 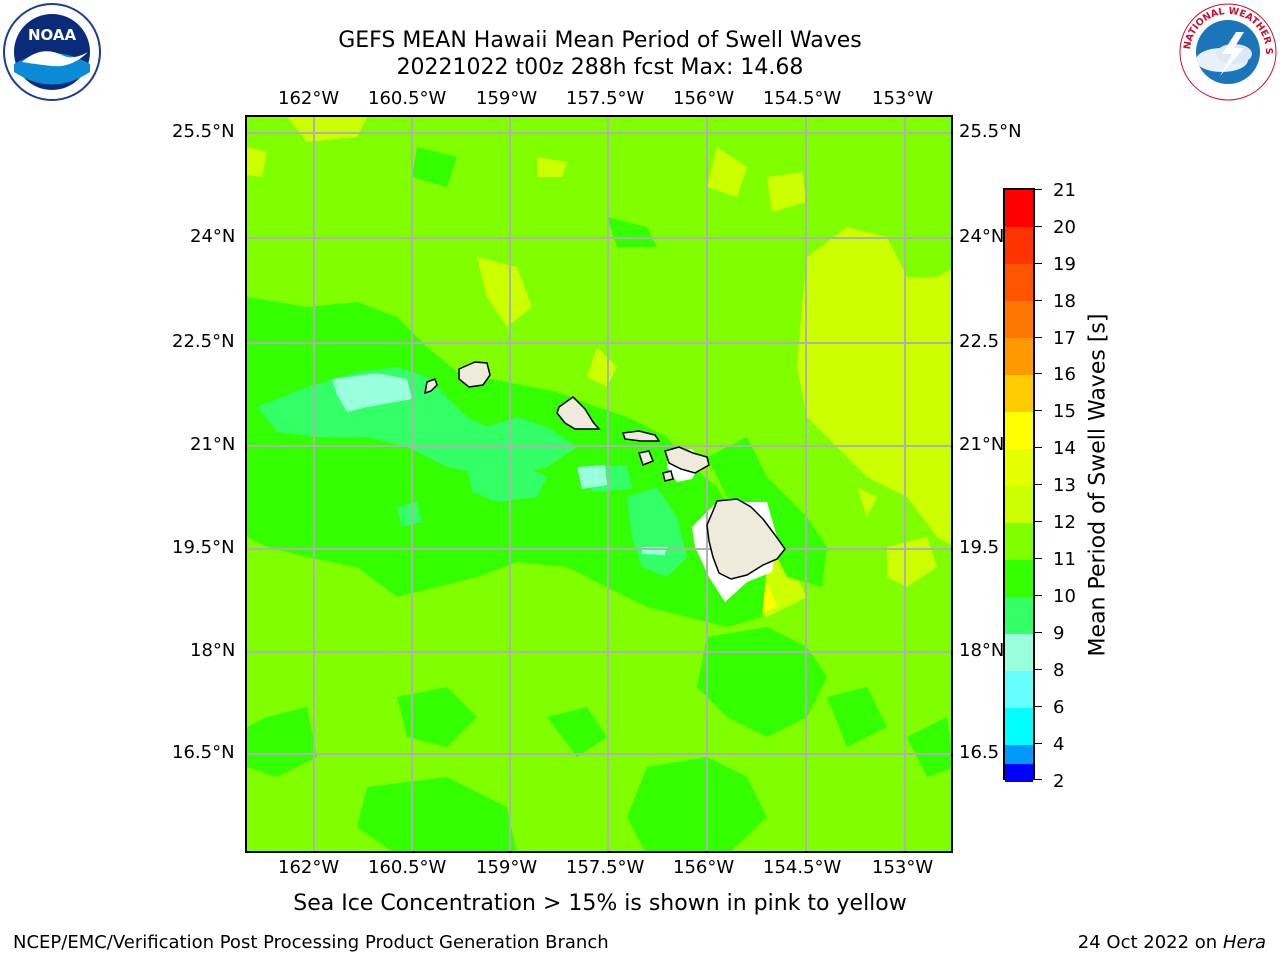 I want to click on lon-label-top: 157.5°W, so click(x=605, y=98).